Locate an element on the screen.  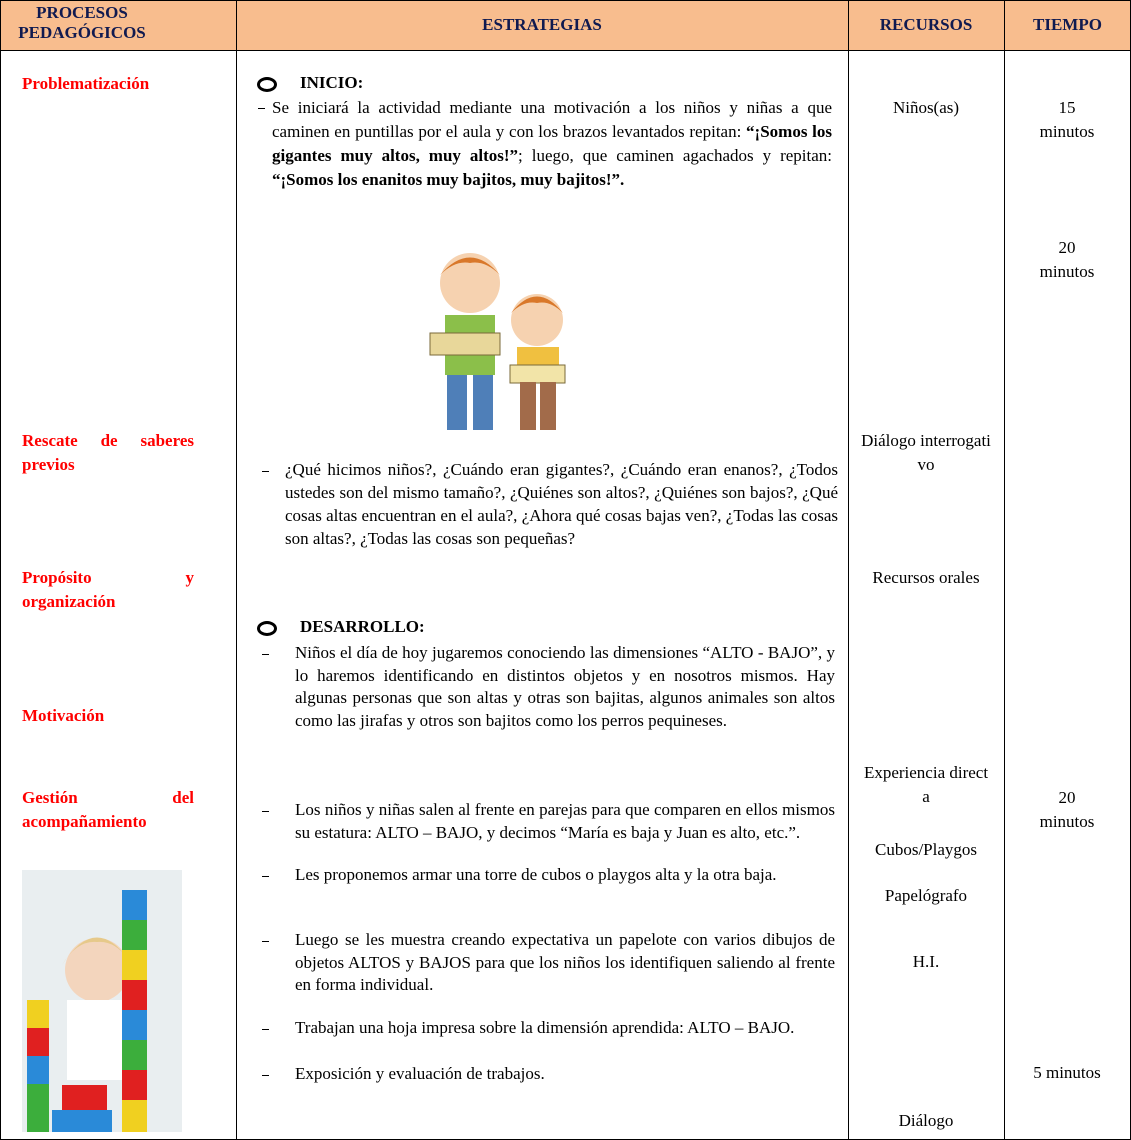
resource: Recursos orales is located at coordinates (926, 577).